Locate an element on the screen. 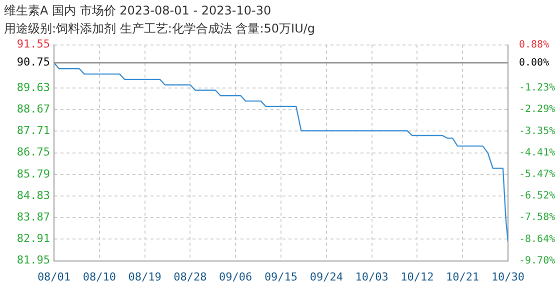  x-tick-label: 10/03 is located at coordinates (371, 277).